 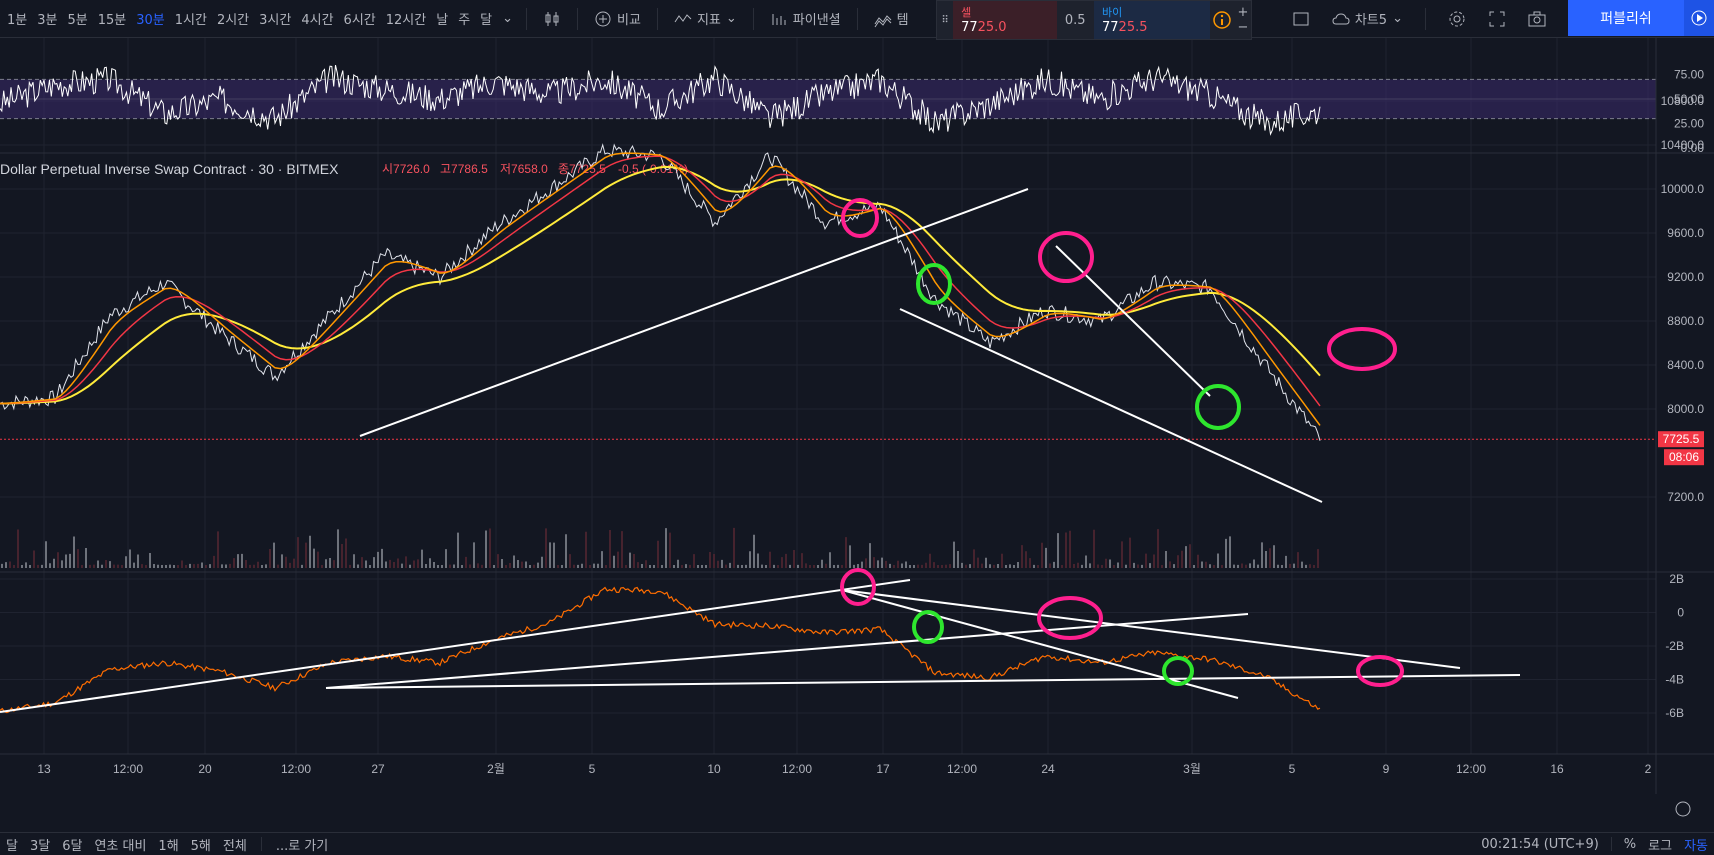 I want to click on minus-icon: −, so click(x=1243, y=27).